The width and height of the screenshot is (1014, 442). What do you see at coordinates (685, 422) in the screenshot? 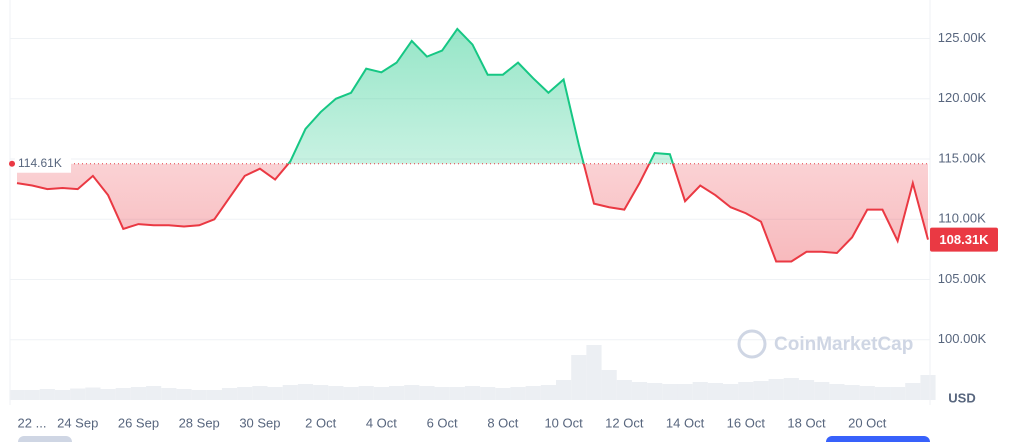
I see `x-tick-label: 14 Oct` at bounding box center [685, 422].